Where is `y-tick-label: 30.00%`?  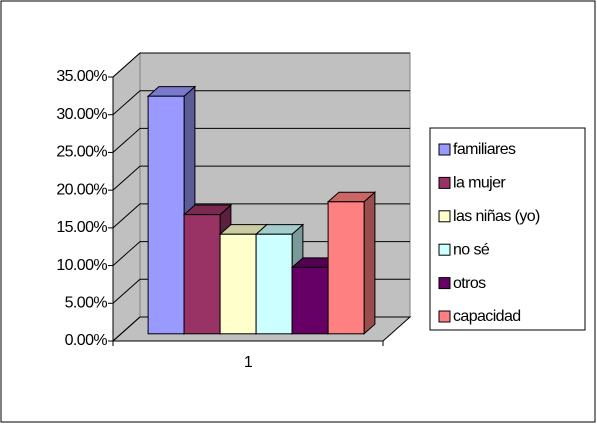 y-tick-label: 30.00% is located at coordinates (81, 114).